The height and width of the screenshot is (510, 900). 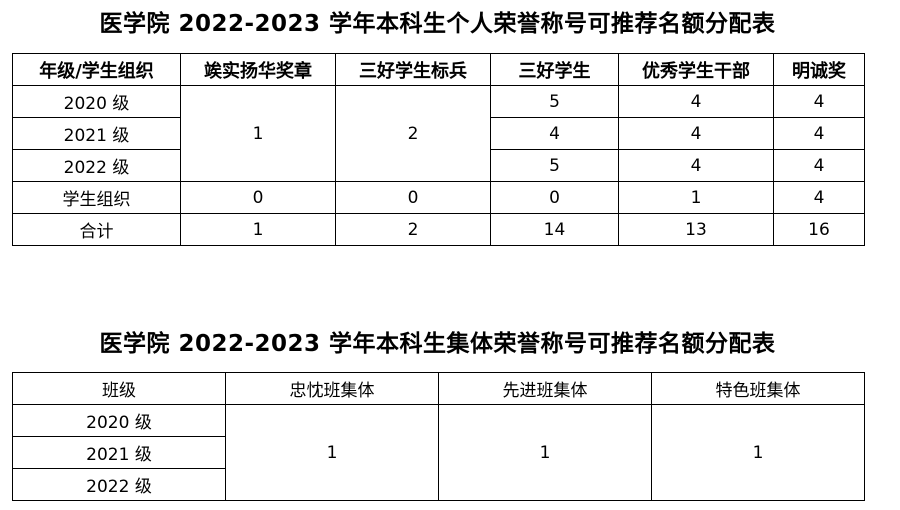 What do you see at coordinates (413, 69) in the screenshot?
I see `header-cell: 三好学生标兵` at bounding box center [413, 69].